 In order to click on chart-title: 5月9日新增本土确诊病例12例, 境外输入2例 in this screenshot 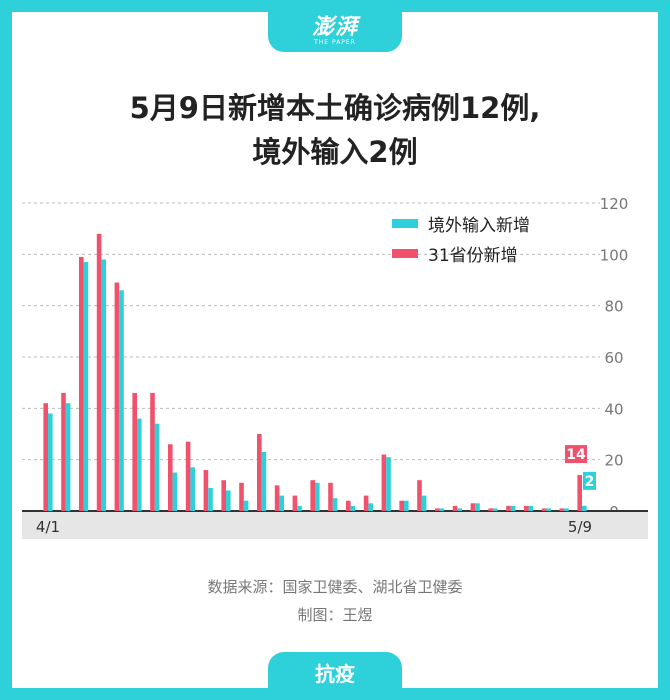, I will do `click(335, 130)`.